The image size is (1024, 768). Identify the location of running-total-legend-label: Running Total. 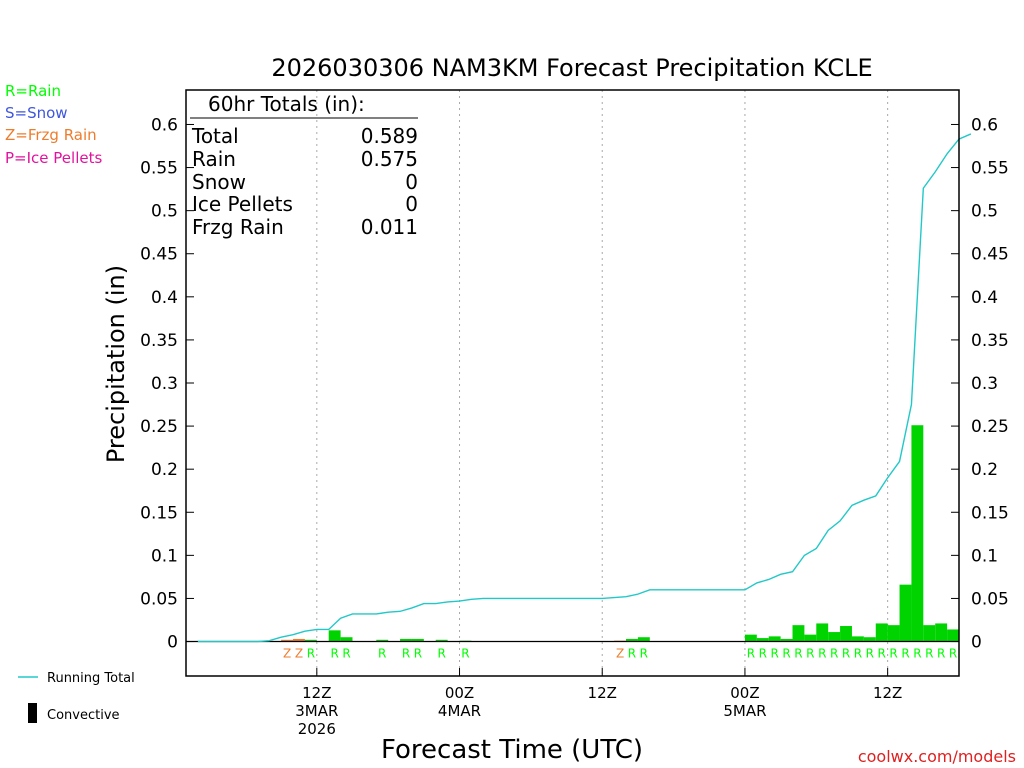
(91, 678).